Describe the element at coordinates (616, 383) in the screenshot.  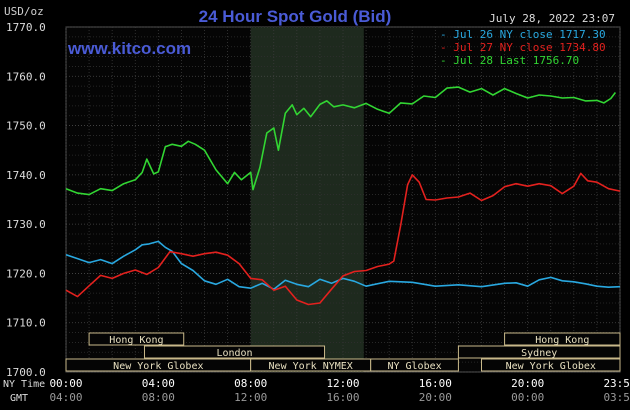
I see `x-tick-label-ny: 23:59` at that location.